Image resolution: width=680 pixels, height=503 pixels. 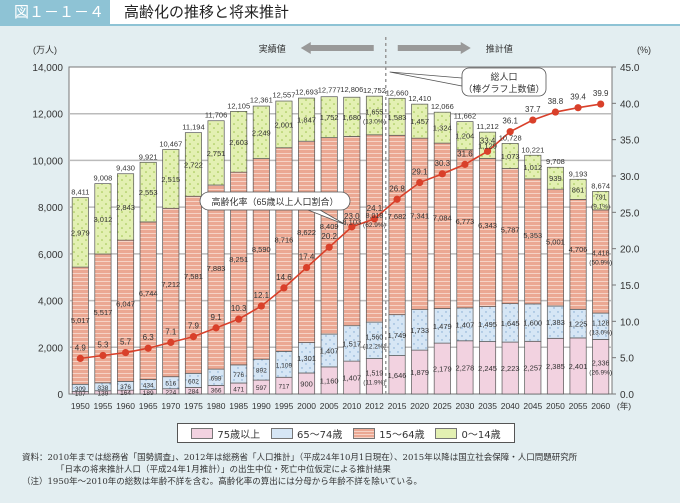 I want to click on bar-label-75plus: 284, so click(x=193, y=392).